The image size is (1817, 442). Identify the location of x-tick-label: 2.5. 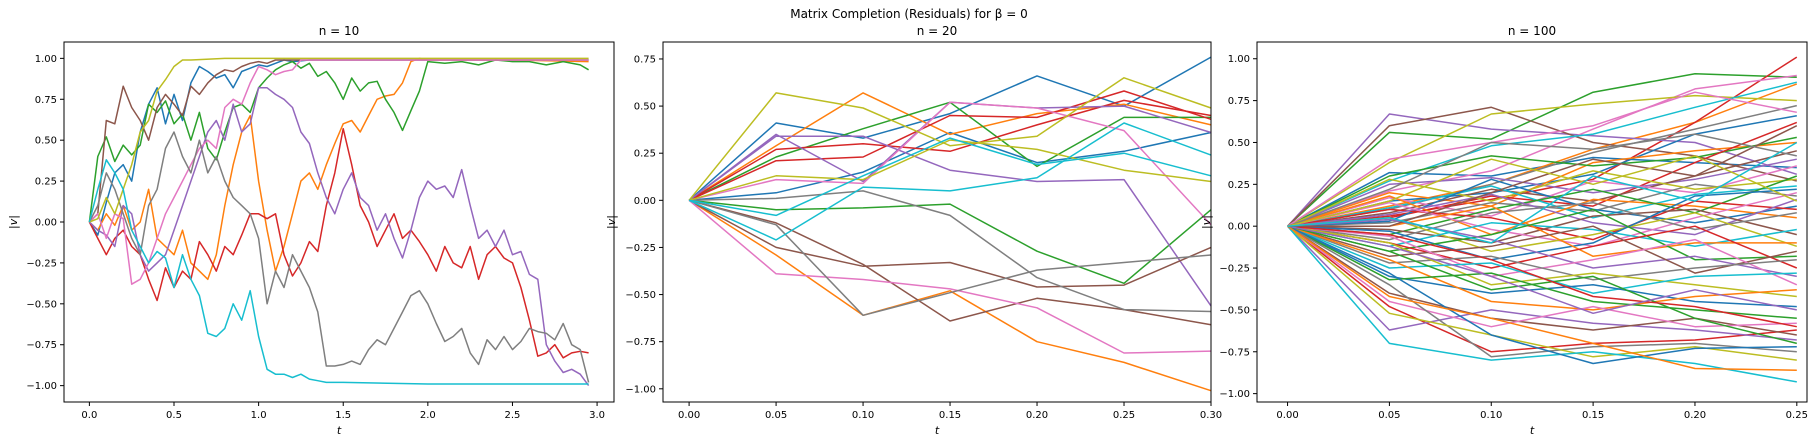
(513, 415).